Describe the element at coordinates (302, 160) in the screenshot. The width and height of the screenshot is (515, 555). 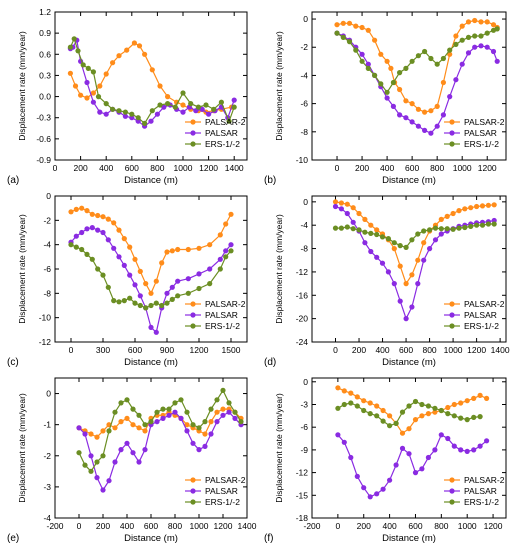
I see `y-tick-label: -10` at that location.